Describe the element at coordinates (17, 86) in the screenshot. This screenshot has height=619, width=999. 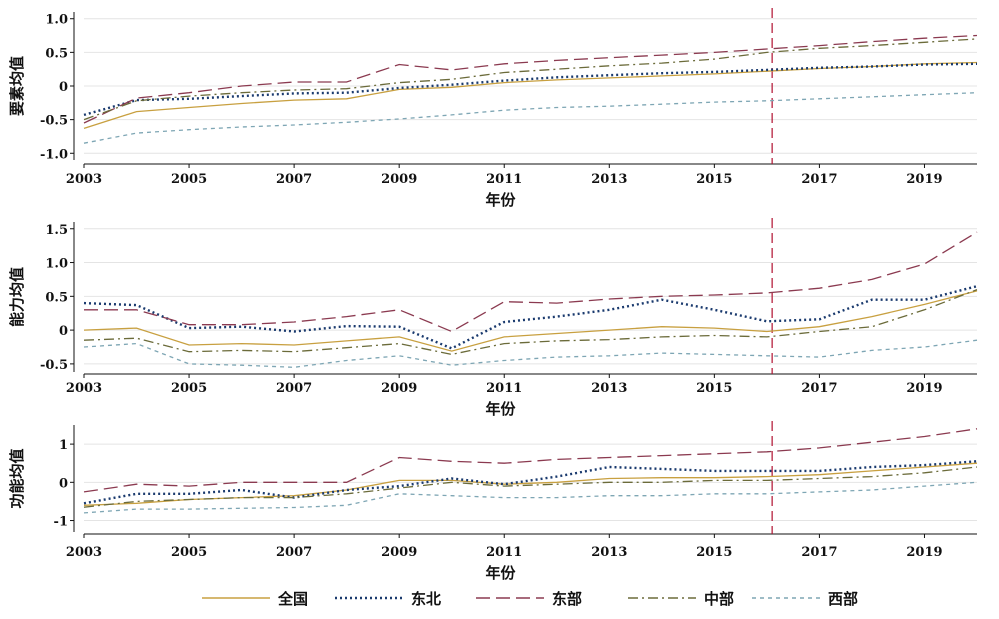
I see `y-axis-label: 要素均值` at that location.